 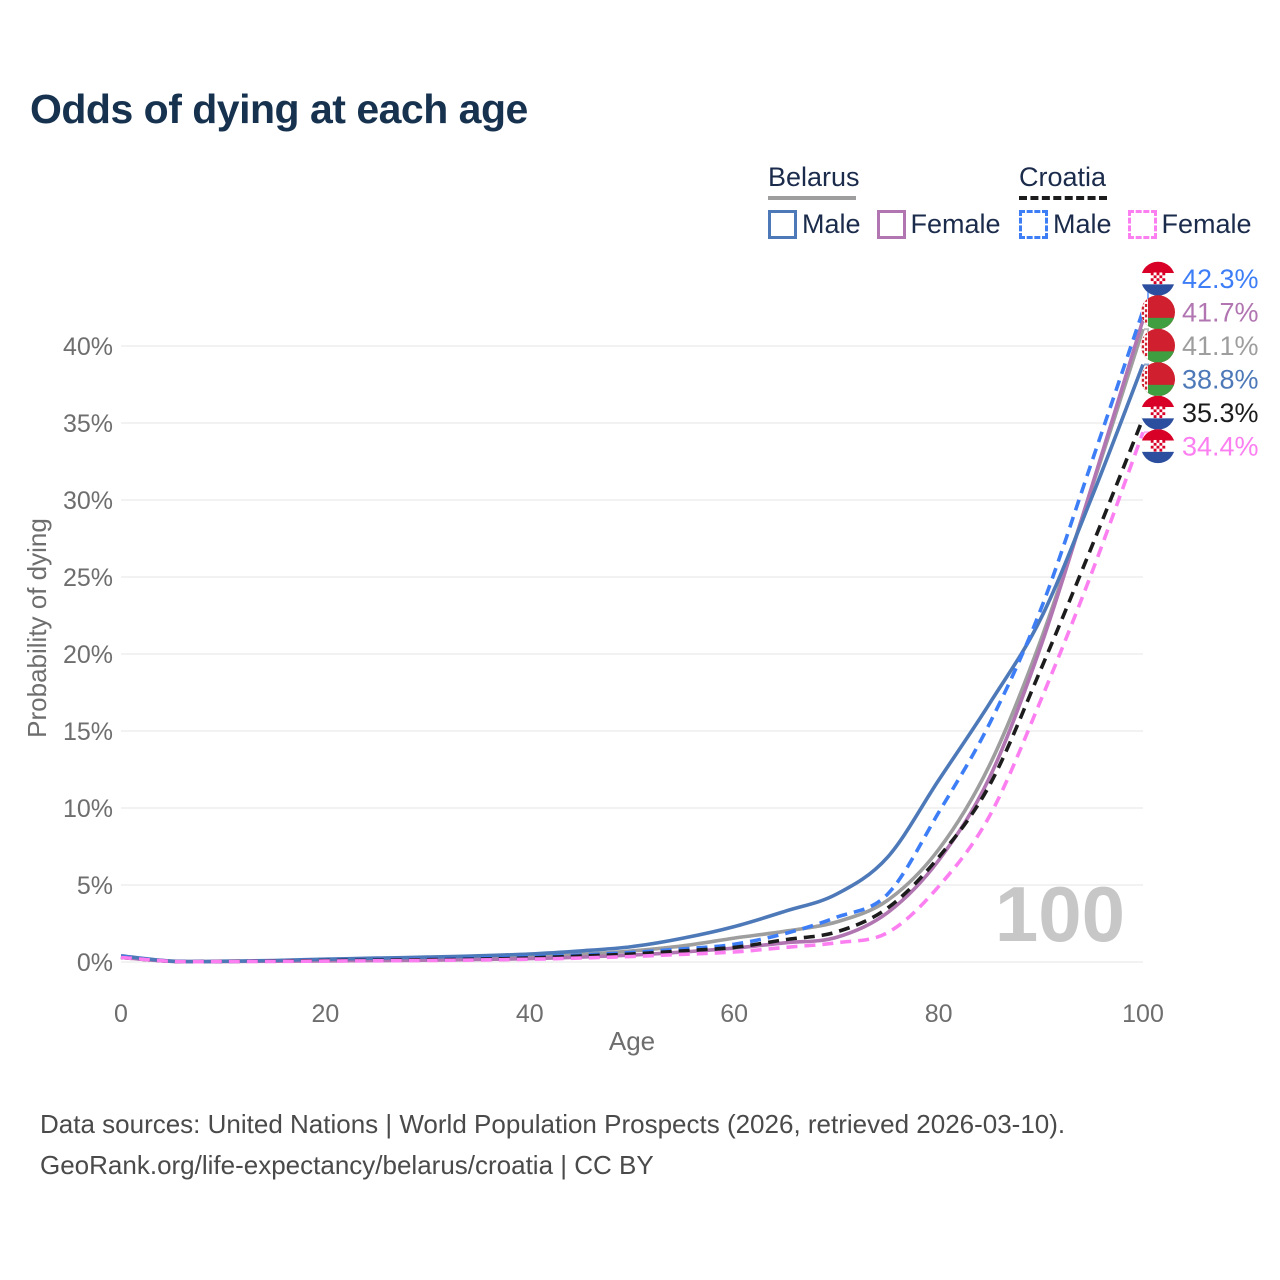 I want to click on belarus-female-swatch-icon, so click(x=891, y=224).